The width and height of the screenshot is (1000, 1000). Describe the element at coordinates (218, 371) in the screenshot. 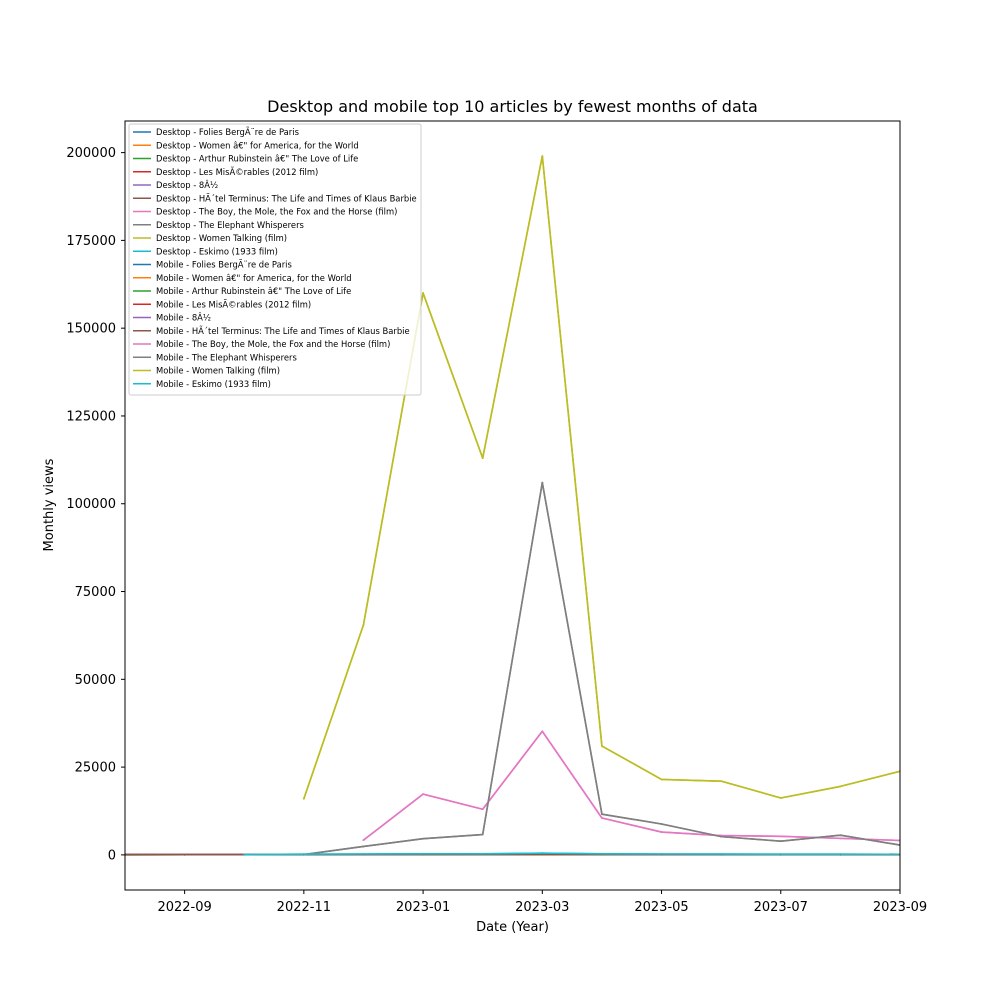

I see `legend-label: Mobile - Women Talking (film)` at that location.